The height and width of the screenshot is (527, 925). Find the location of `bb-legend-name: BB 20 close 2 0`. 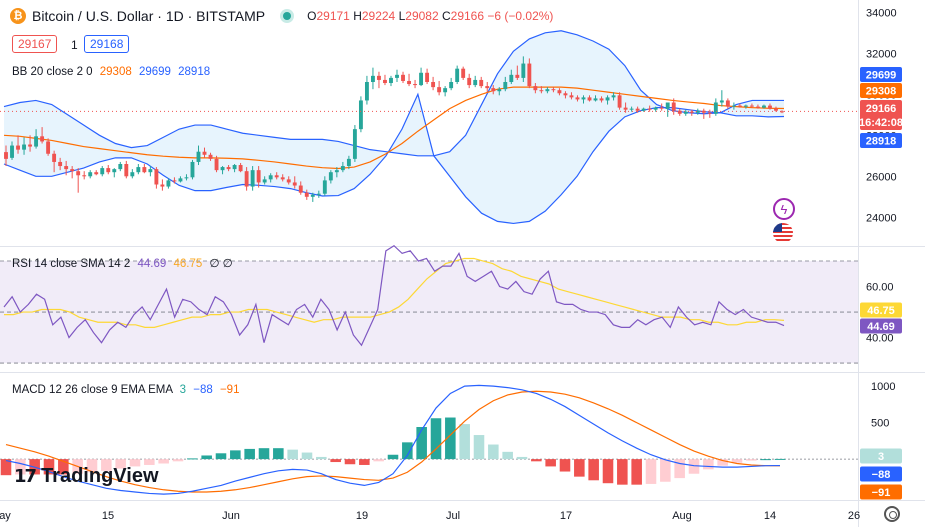

bb-legend-name: BB 20 close 2 0 is located at coordinates (52, 72).